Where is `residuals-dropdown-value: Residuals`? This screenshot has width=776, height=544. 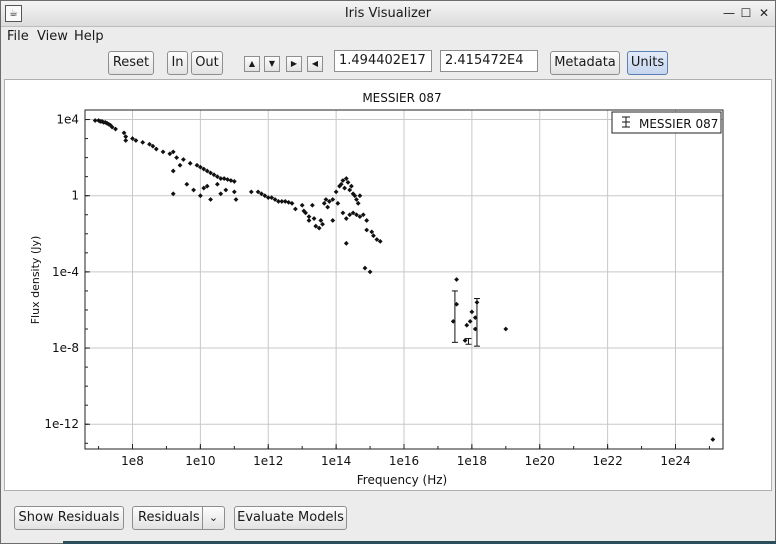
residuals-dropdown-value: Residuals is located at coordinates (169, 517).